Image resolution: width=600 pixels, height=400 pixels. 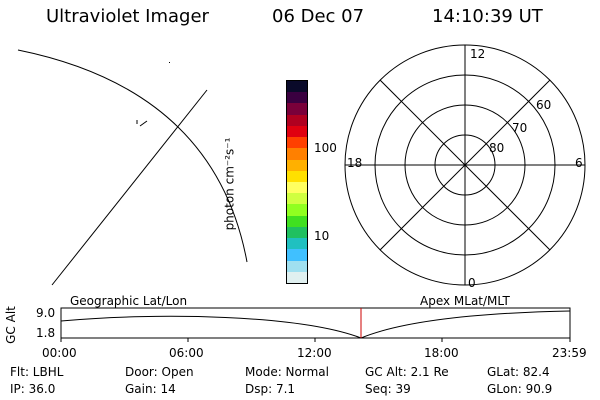 What do you see at coordinates (497, 148) in the screenshot?
I see `polar-label-lat-80: 80` at bounding box center [497, 148].